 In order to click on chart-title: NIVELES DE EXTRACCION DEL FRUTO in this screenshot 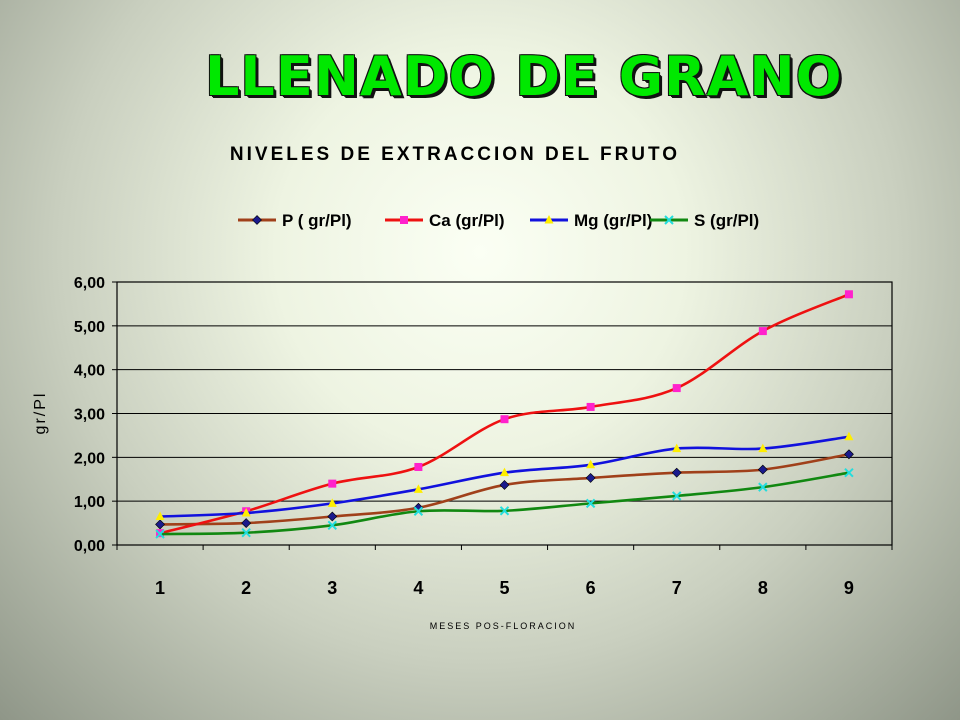, I will do `click(455, 154)`.